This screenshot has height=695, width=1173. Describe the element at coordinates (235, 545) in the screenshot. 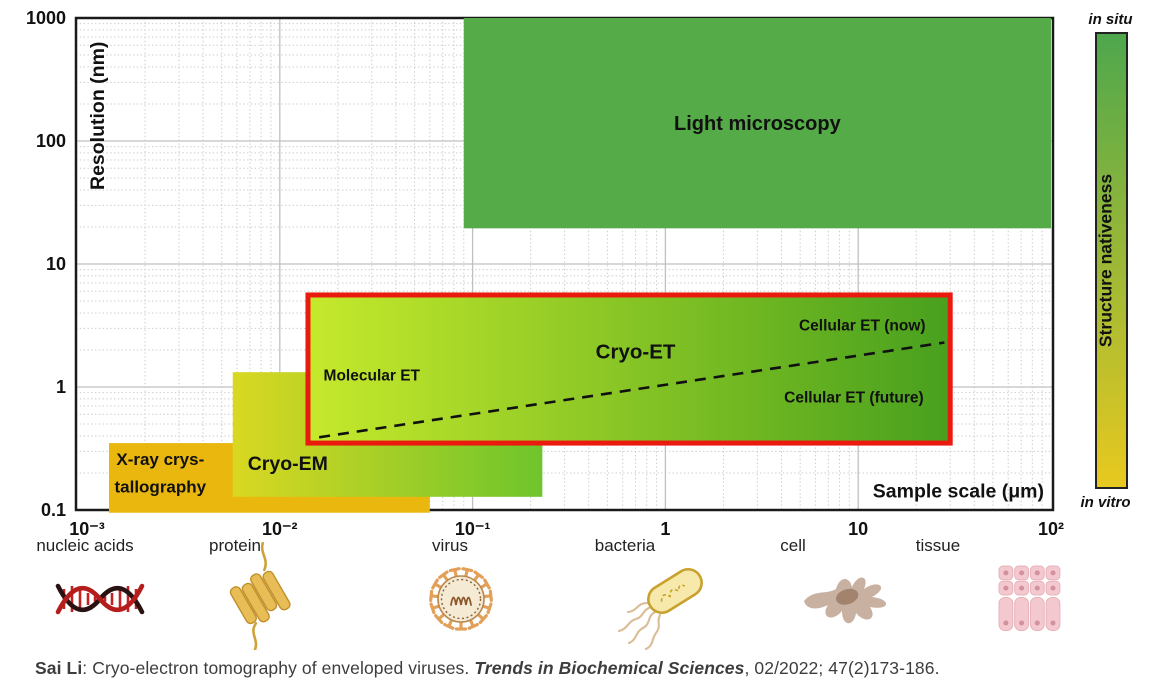

I see `category-label-protein: protein` at that location.